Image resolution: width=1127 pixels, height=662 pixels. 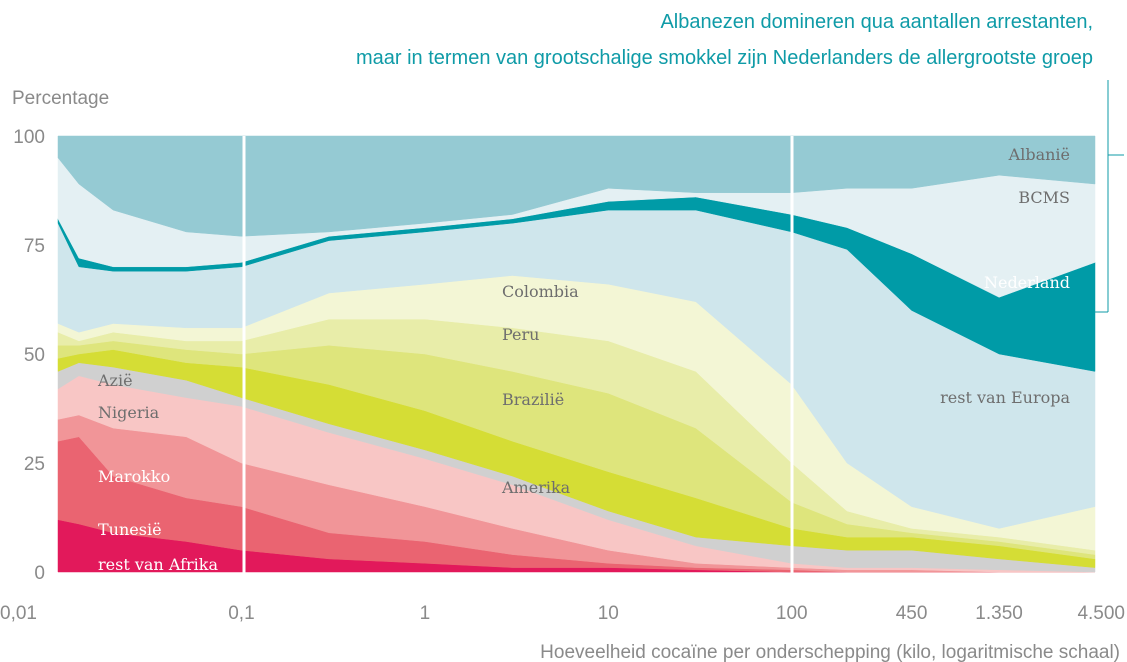 What do you see at coordinates (1044, 197) in the screenshot?
I see `series-label: BCMS` at bounding box center [1044, 197].